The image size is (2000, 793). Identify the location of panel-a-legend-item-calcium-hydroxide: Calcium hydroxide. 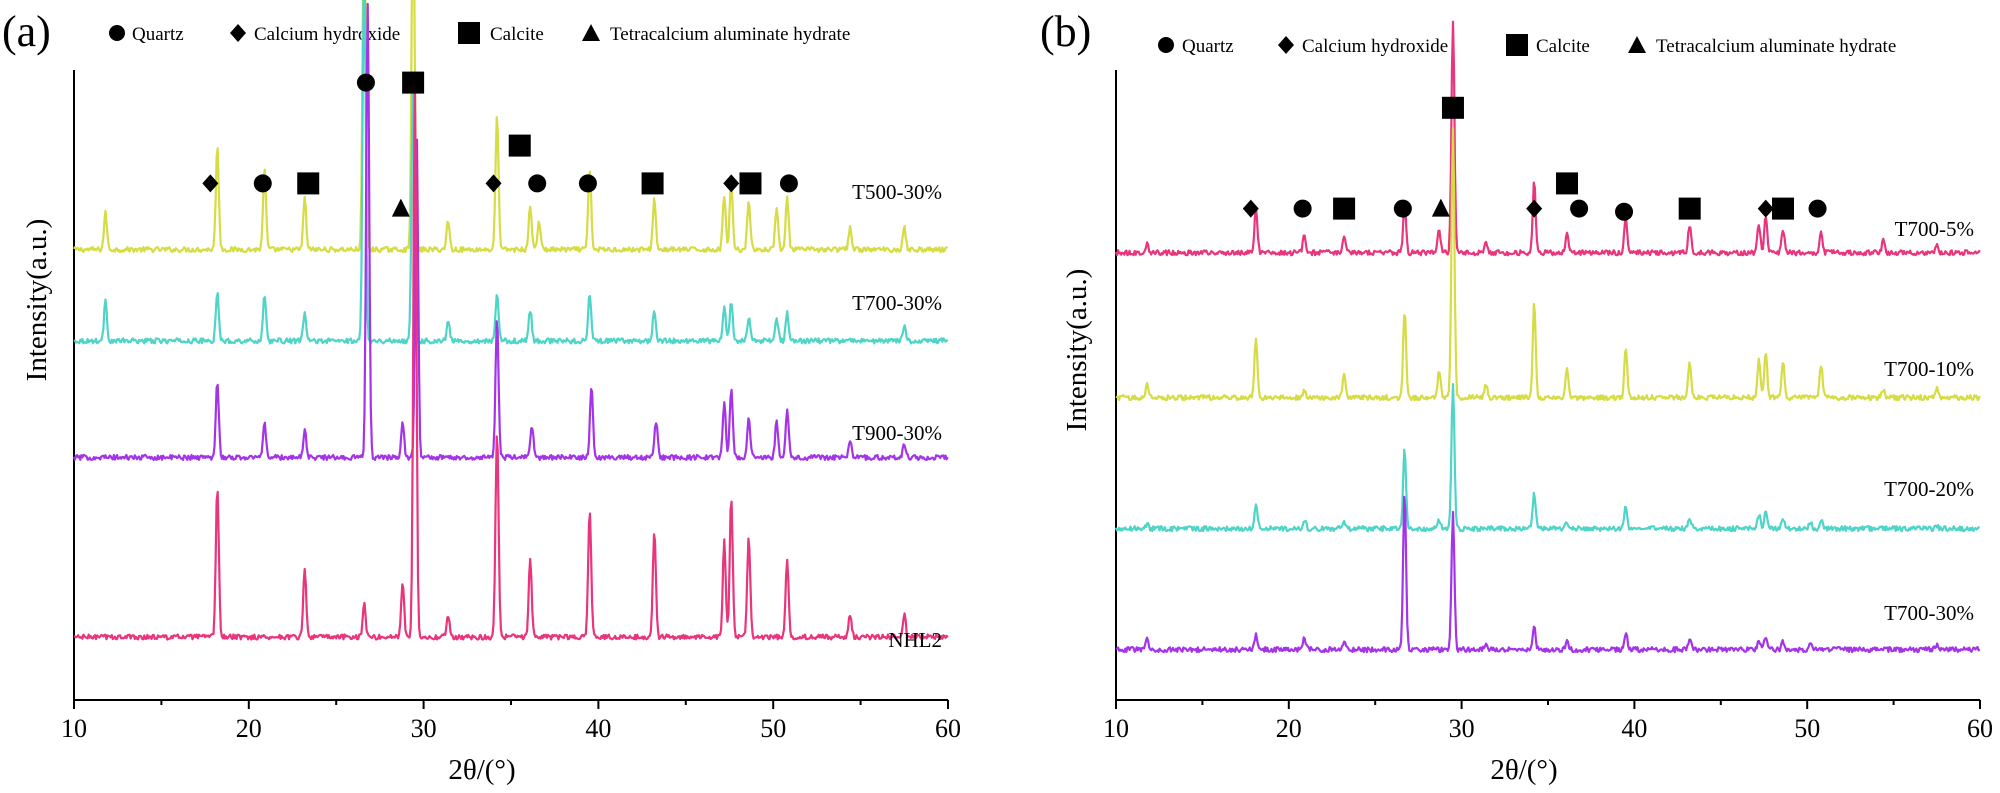
(315, 34).